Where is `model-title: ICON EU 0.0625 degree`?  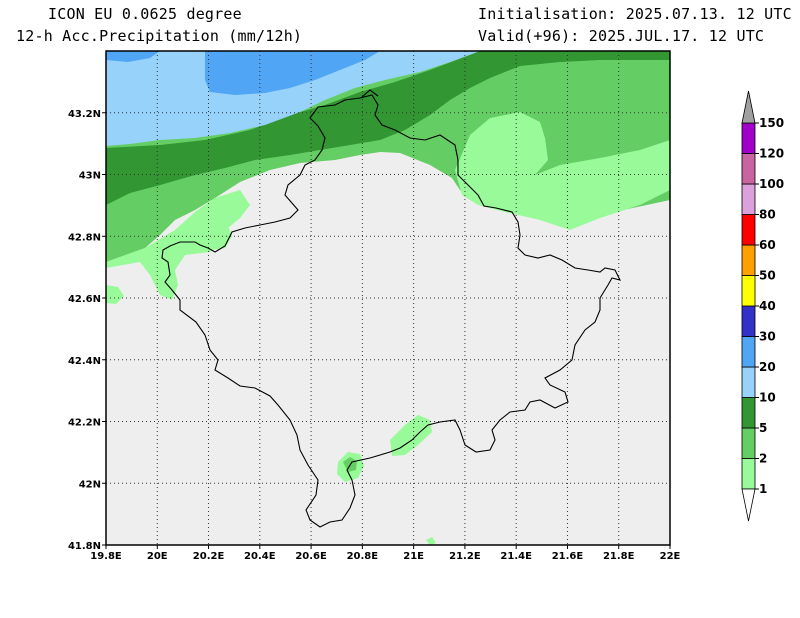
model-title: ICON EU 0.0625 degree is located at coordinates (145, 14).